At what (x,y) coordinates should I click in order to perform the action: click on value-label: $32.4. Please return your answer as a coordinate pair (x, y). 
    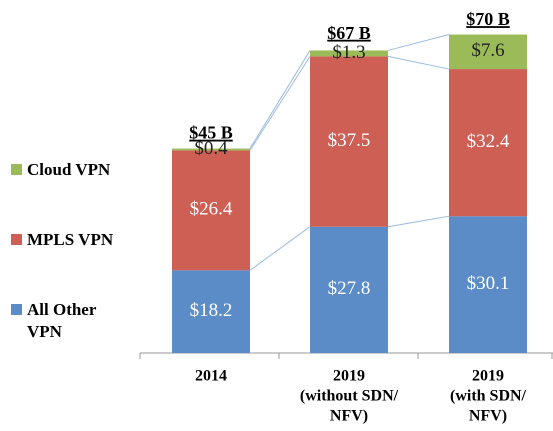
    Looking at the image, I should click on (488, 141).